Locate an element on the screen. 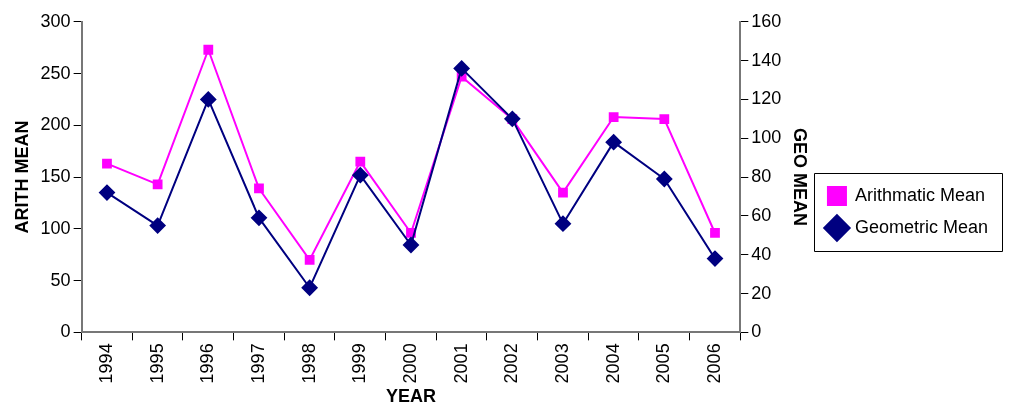 The image size is (1018, 418). y-tick-label: 250 is located at coordinates (55, 72).